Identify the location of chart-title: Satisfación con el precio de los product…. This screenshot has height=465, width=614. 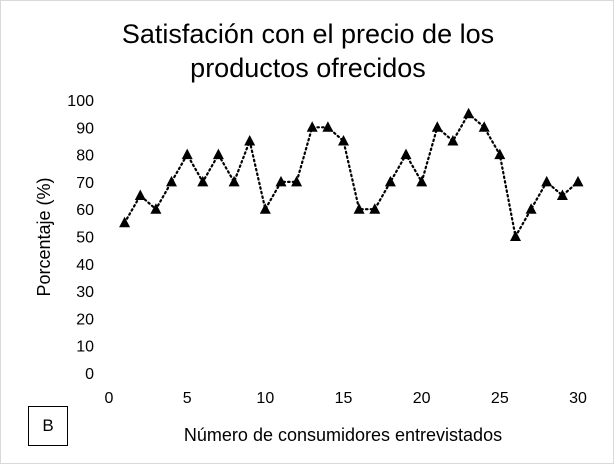
(307, 51).